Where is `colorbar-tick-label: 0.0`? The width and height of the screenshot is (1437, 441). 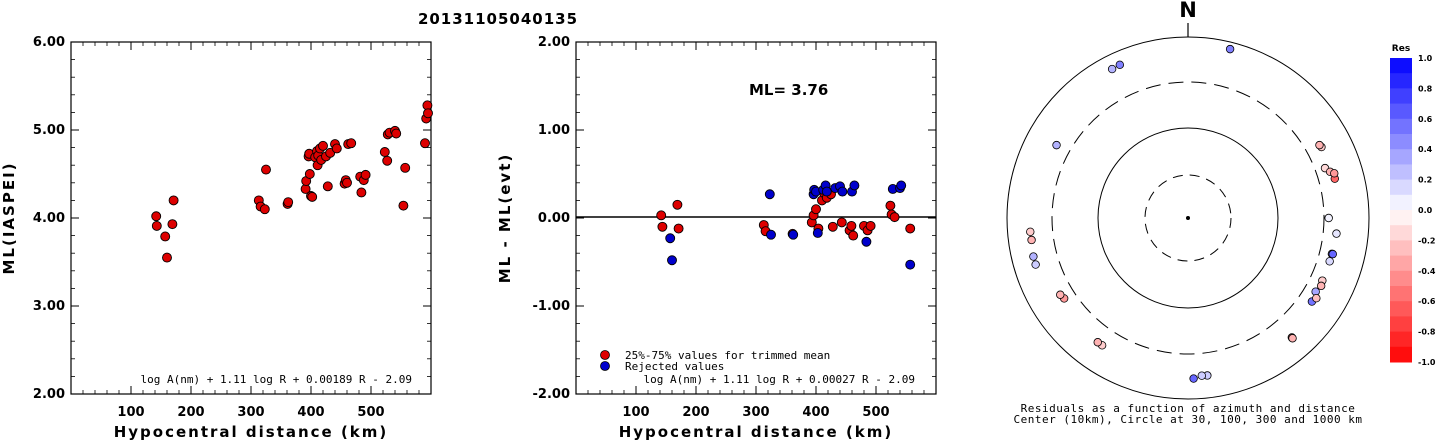 colorbar-tick-label: 0.0 is located at coordinates (1425, 210).